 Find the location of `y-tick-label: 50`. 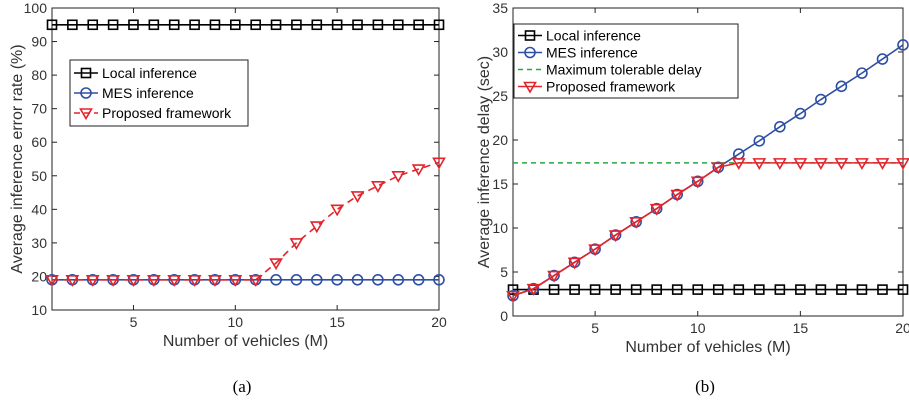

y-tick-label: 50 is located at coordinates (39, 176).